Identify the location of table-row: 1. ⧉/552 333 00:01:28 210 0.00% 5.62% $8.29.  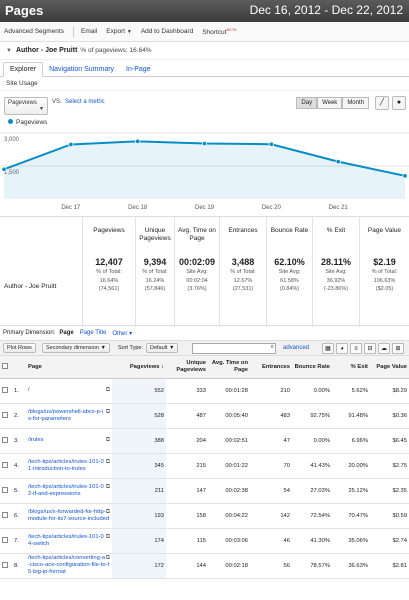
(204, 391).